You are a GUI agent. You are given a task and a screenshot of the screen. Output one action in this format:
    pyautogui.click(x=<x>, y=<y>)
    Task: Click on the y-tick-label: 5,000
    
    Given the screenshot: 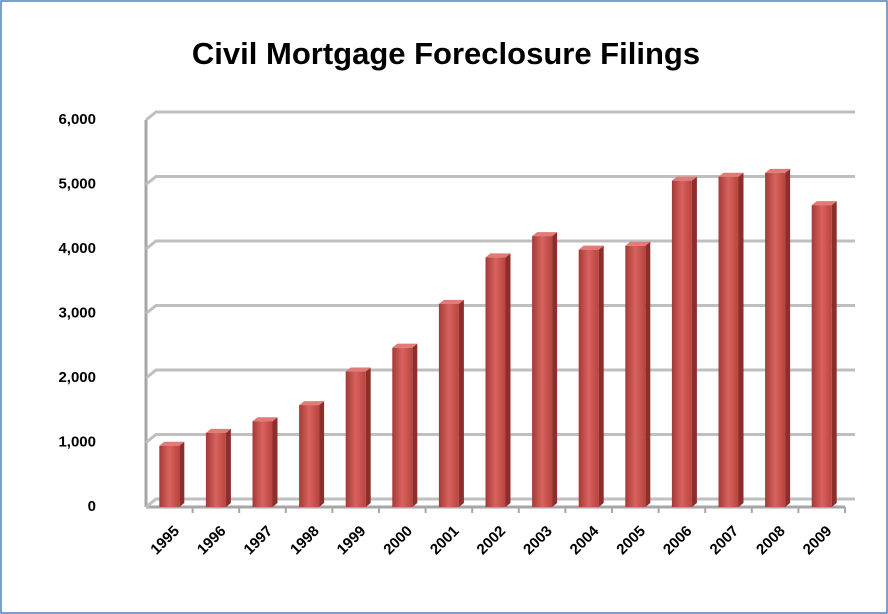 What is the action you would take?
    pyautogui.click(x=77, y=183)
    